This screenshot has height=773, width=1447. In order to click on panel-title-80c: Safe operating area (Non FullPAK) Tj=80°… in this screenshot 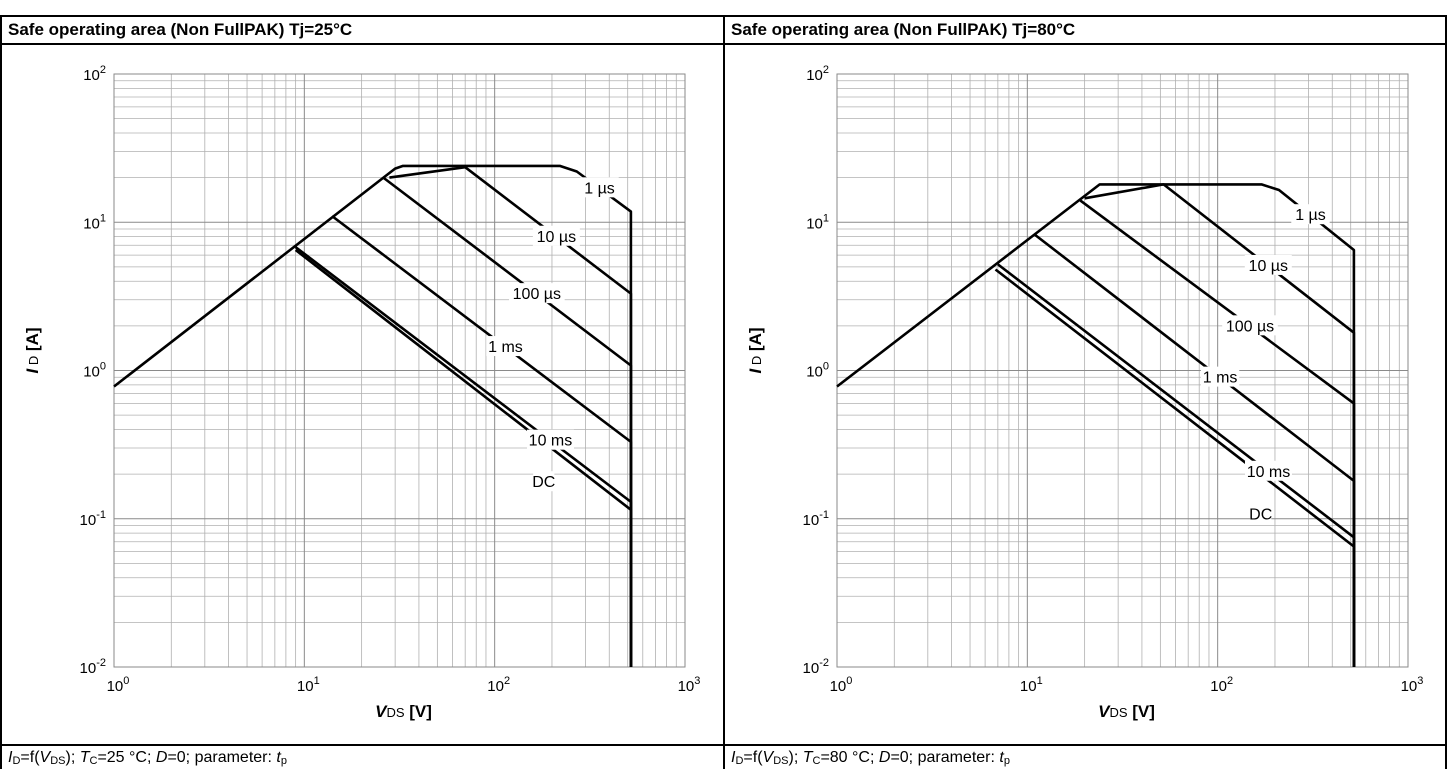, I will do `click(903, 29)`.